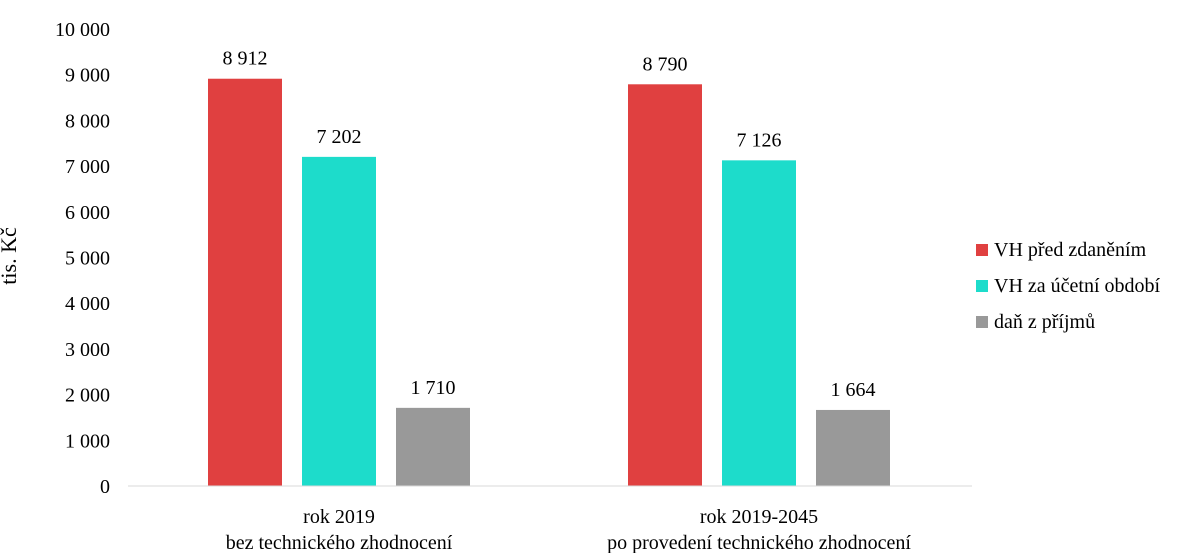 Image resolution: width=1196 pixels, height=553 pixels. I want to click on bar-value-label: 7 202, so click(339, 137).